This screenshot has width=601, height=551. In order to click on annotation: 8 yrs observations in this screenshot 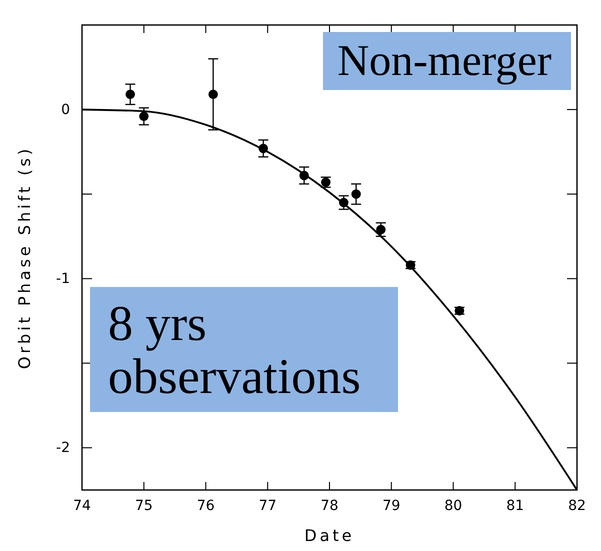, I will do `click(244, 349)`.